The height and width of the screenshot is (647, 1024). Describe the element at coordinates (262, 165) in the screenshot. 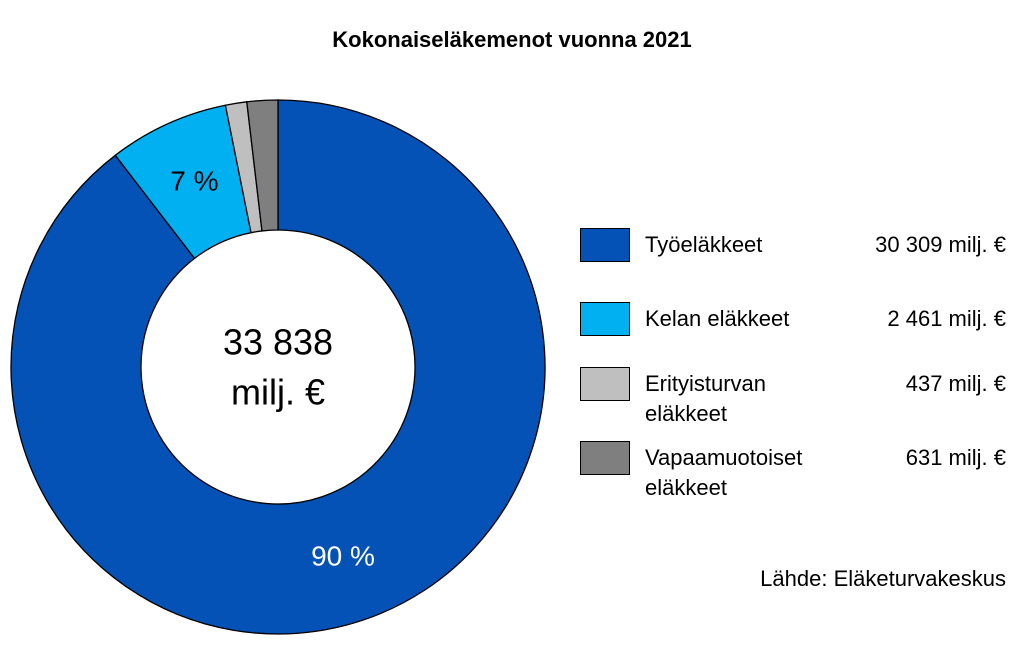

I see `slice` at that location.